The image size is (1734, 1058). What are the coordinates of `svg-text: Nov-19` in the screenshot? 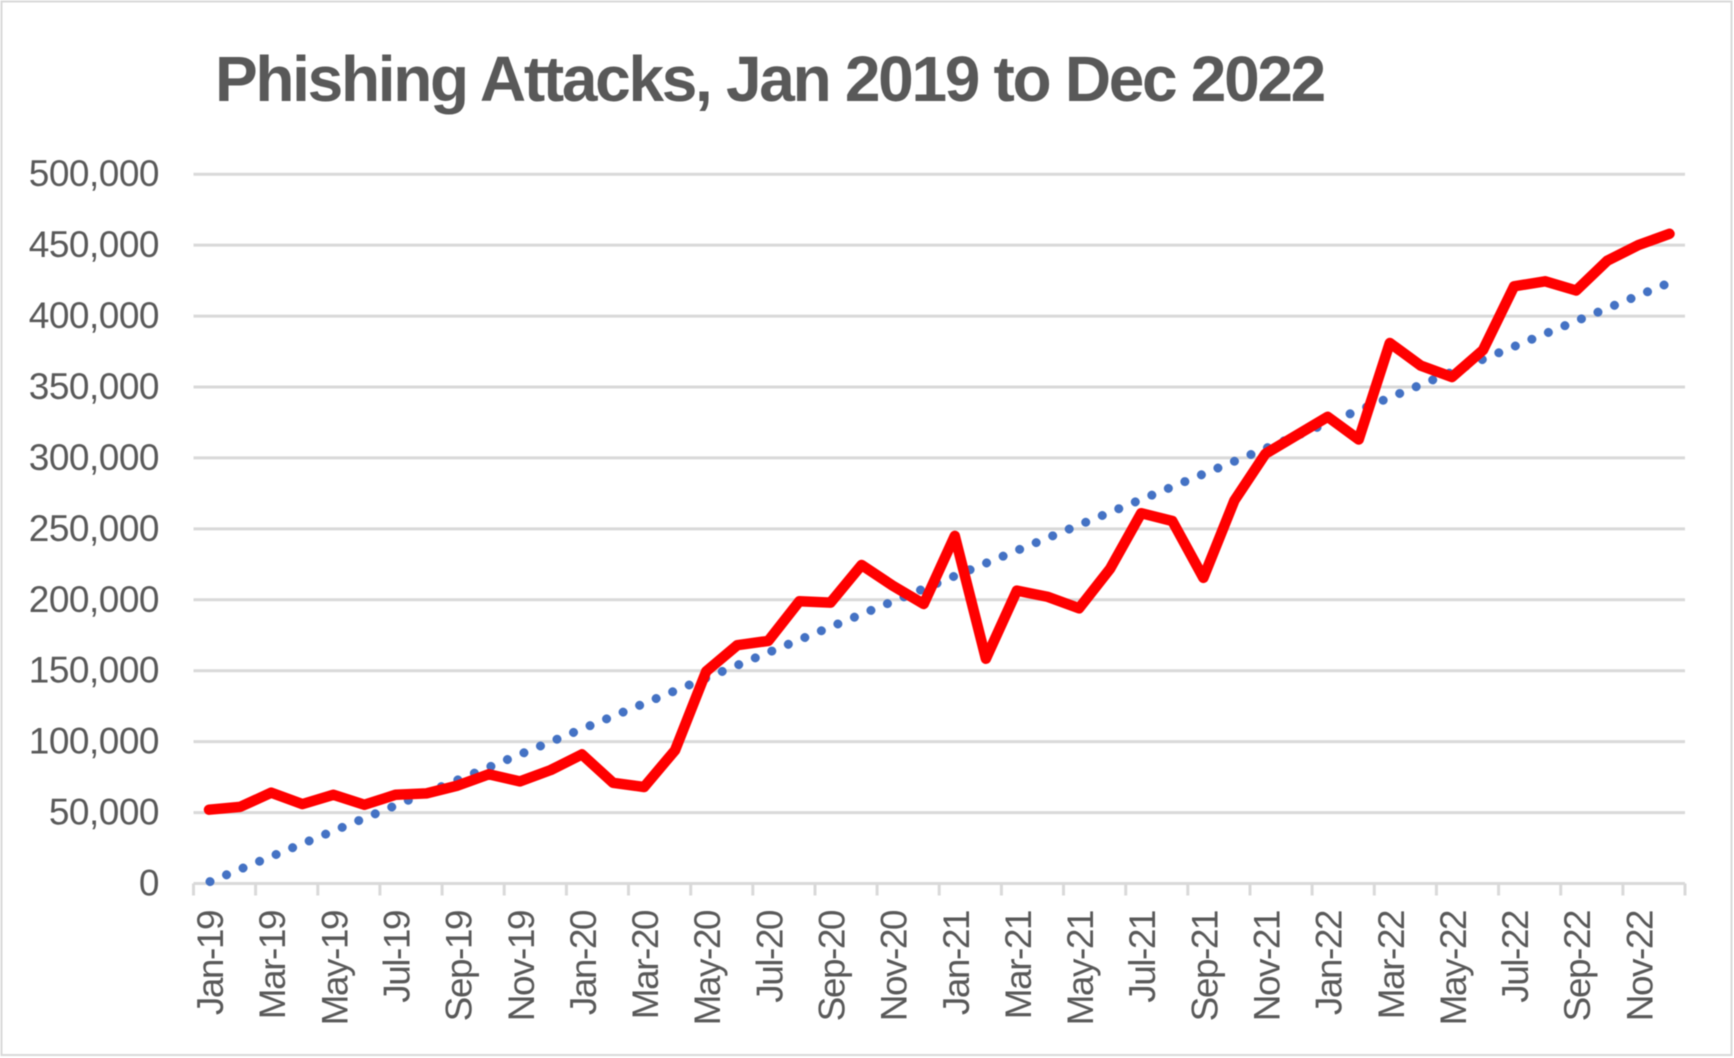 It's located at (521, 966).